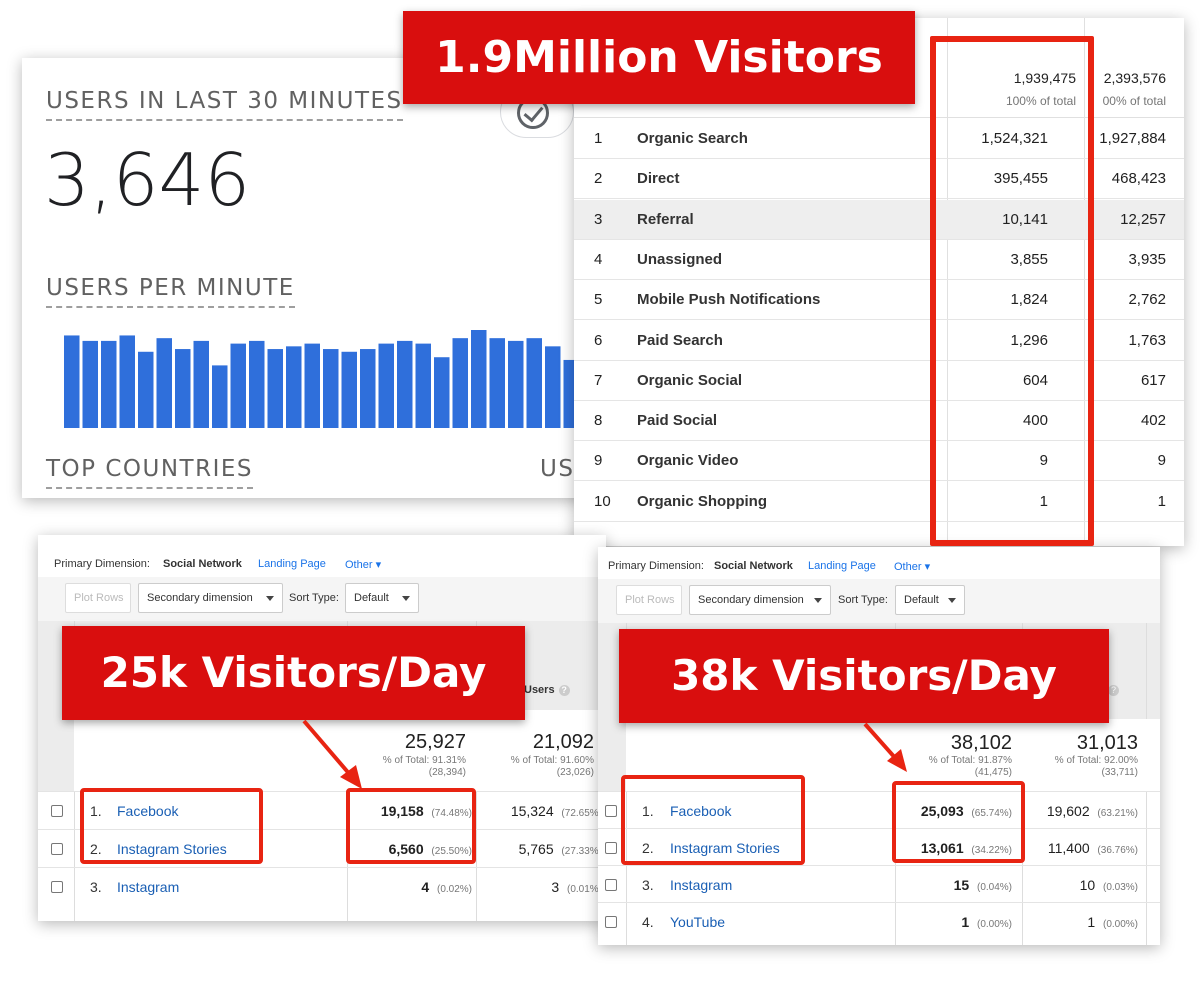  I want to click on row-social-link: YouTube, so click(698, 922).